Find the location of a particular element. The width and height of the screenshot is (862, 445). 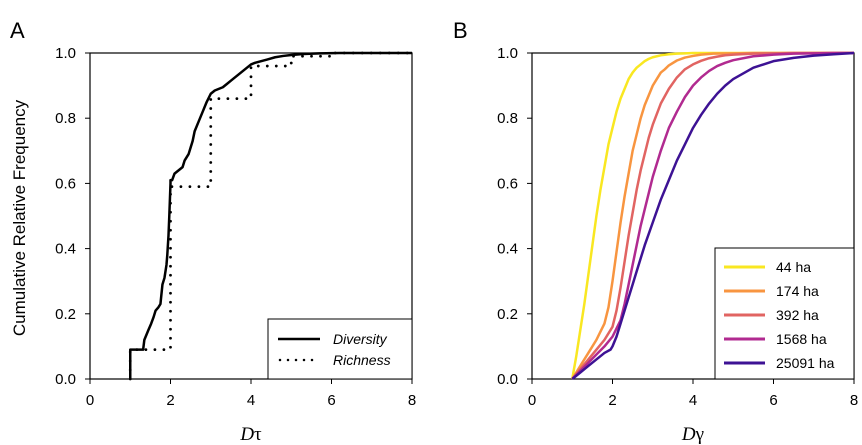

panel-b-x-tick-label: 8 is located at coordinates (854, 400).